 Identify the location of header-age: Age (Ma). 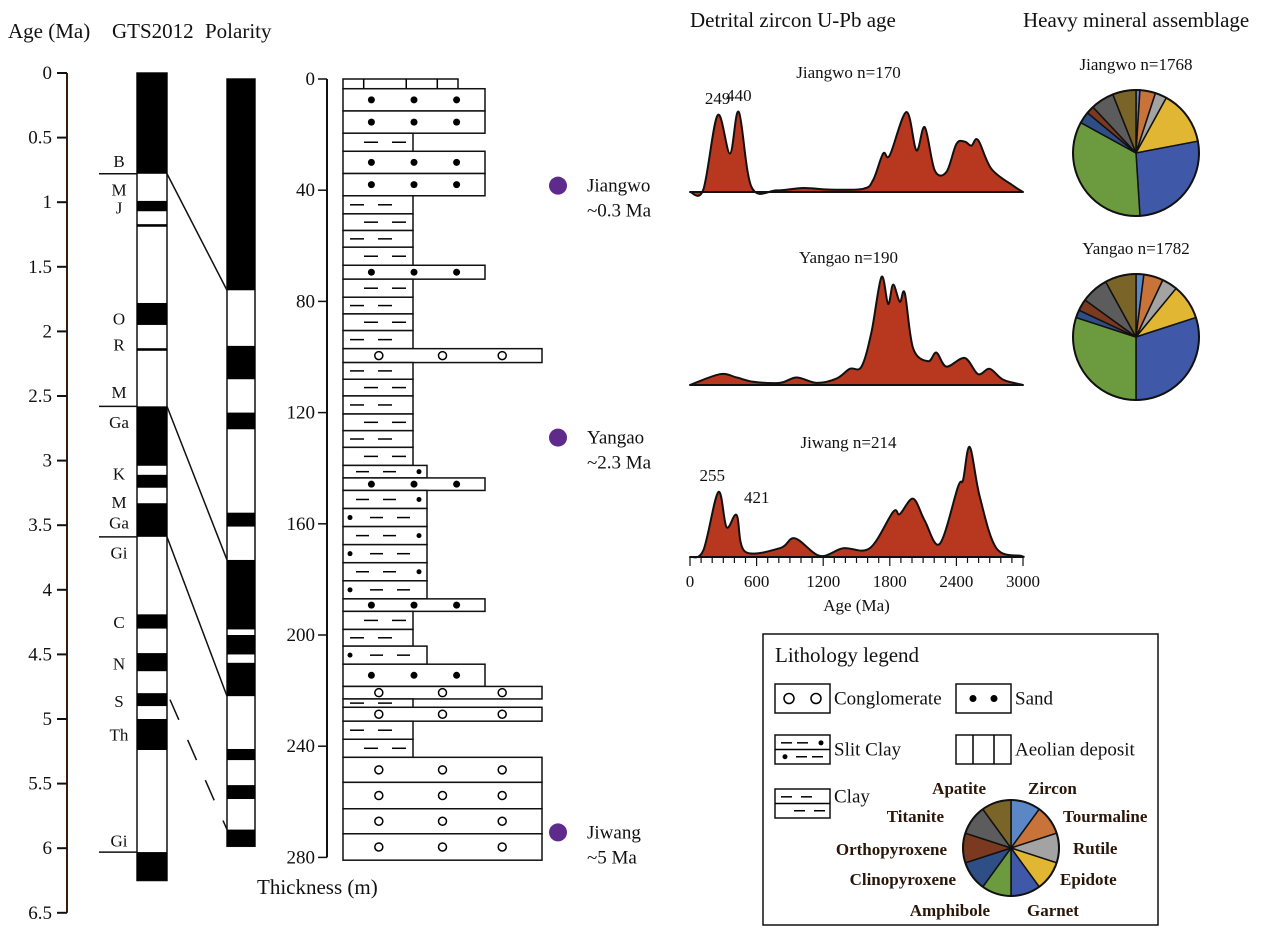
(49, 31).